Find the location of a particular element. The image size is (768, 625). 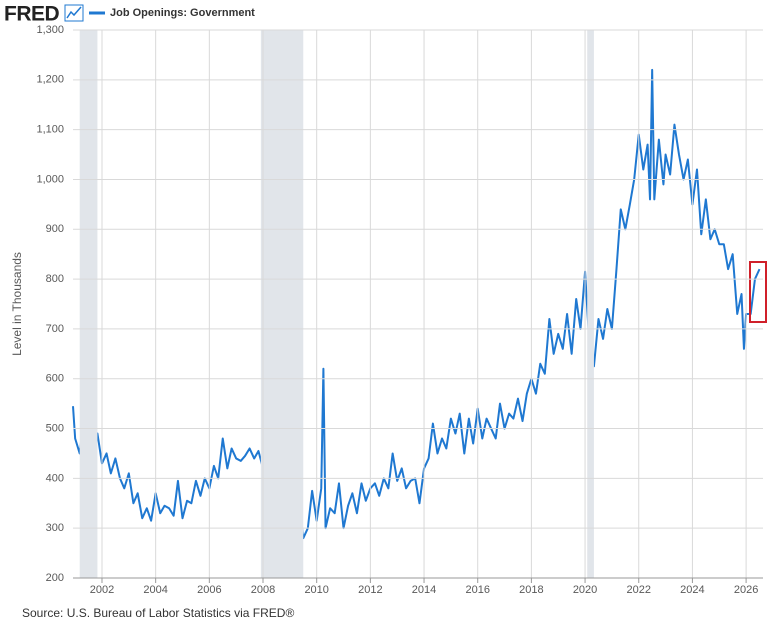

x-tick-label: 2022 is located at coordinates (638, 590).